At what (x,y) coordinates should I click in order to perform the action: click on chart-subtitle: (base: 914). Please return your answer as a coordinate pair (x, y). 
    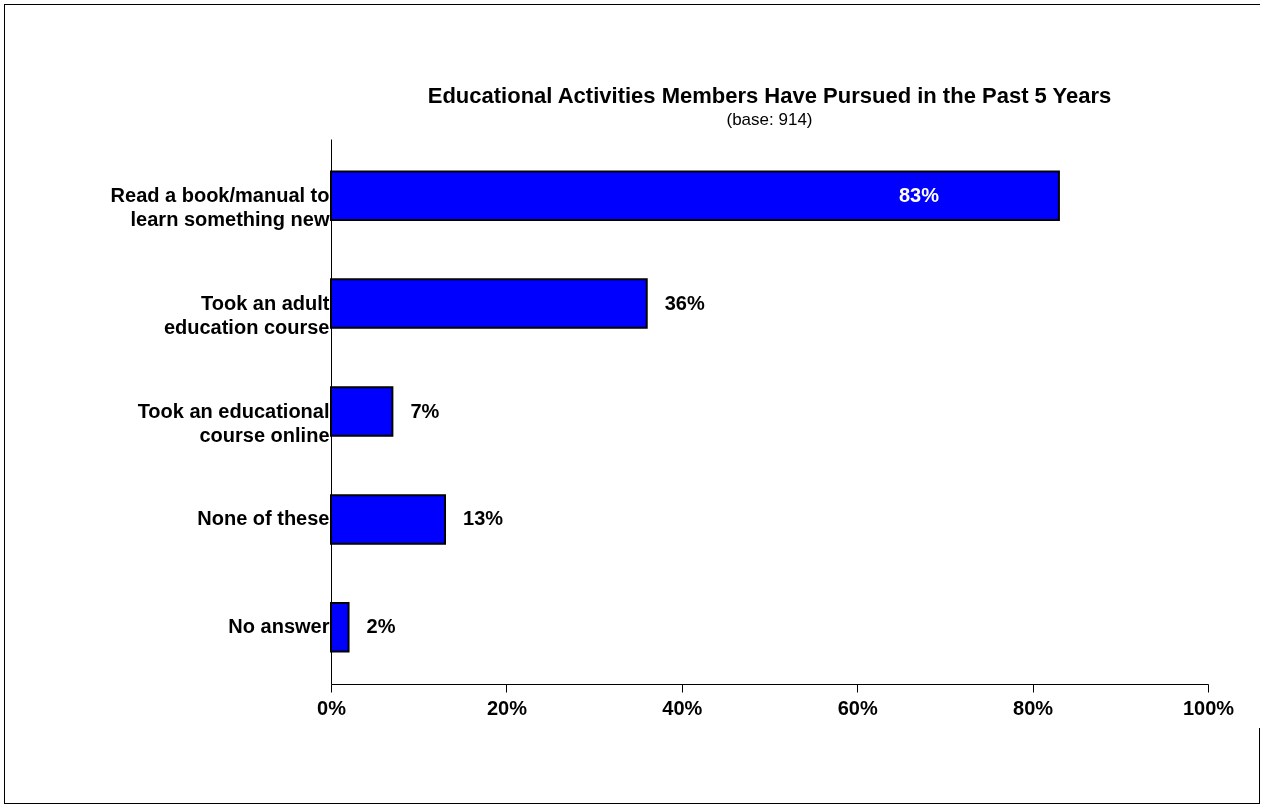
    Looking at the image, I should click on (769, 119).